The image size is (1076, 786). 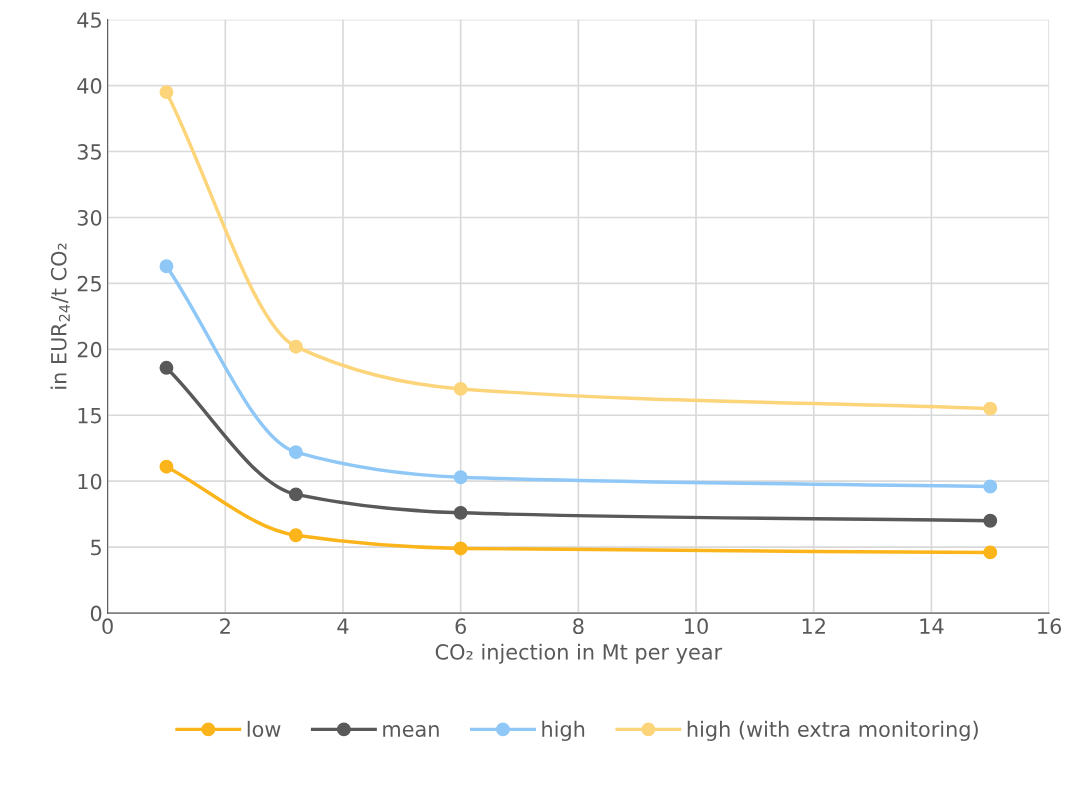 What do you see at coordinates (1050, 626) in the screenshot?
I see `x-tick-label: 16` at bounding box center [1050, 626].